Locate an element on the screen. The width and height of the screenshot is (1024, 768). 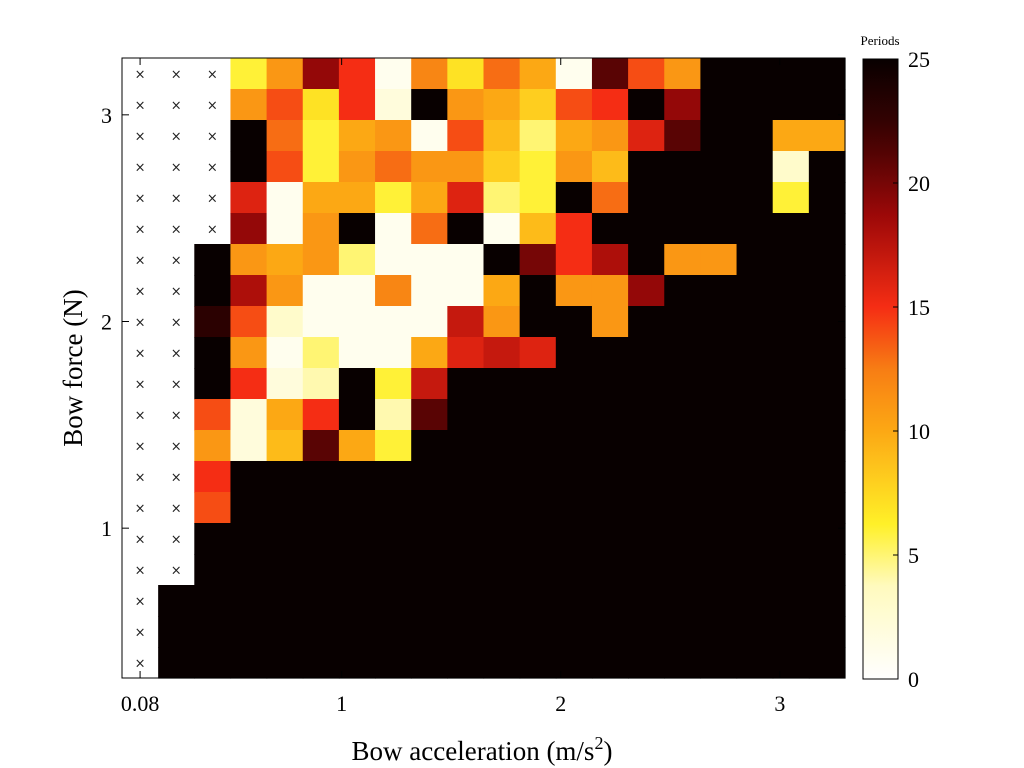
colorbar-tick-label: 10 is located at coordinates (919, 431).